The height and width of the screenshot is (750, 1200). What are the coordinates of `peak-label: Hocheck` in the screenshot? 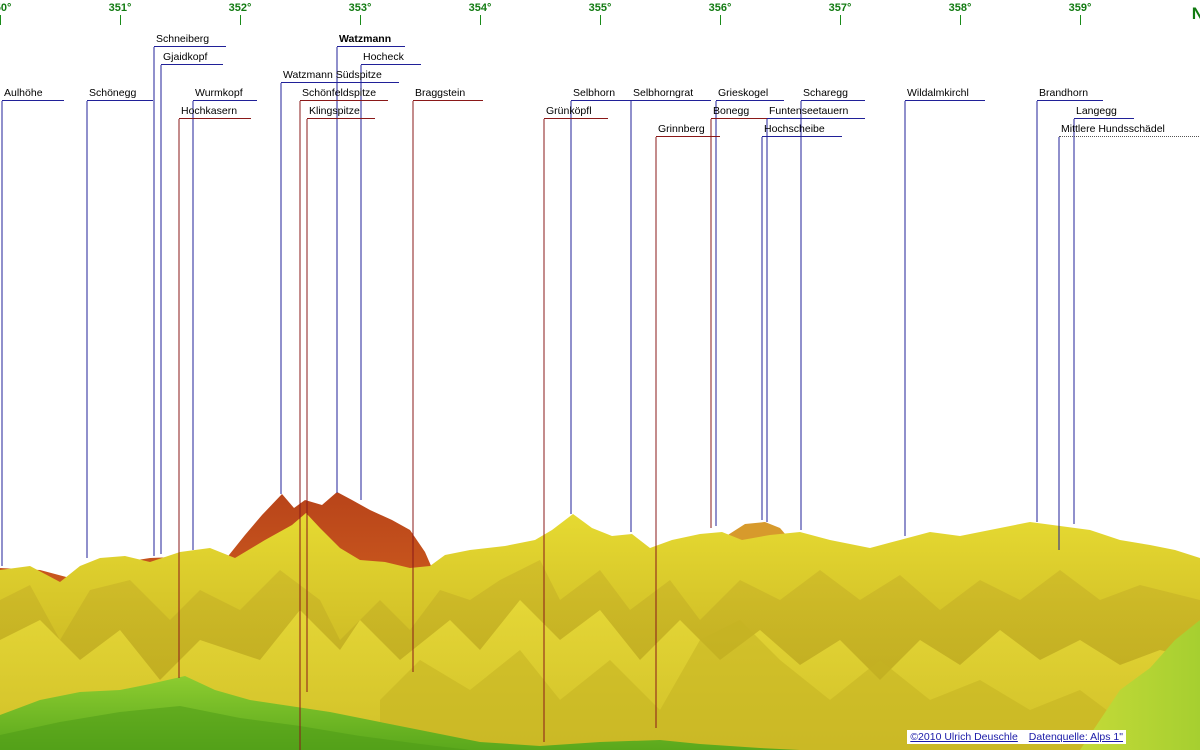 It's located at (391, 58).